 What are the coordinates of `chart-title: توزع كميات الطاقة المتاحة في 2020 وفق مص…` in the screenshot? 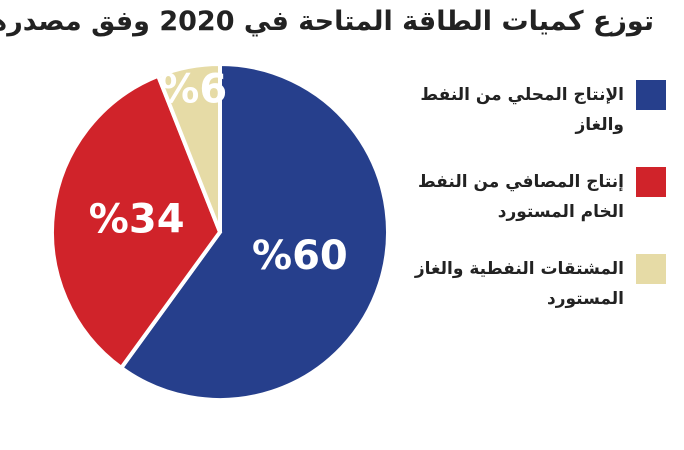 It's located at (327, 21).